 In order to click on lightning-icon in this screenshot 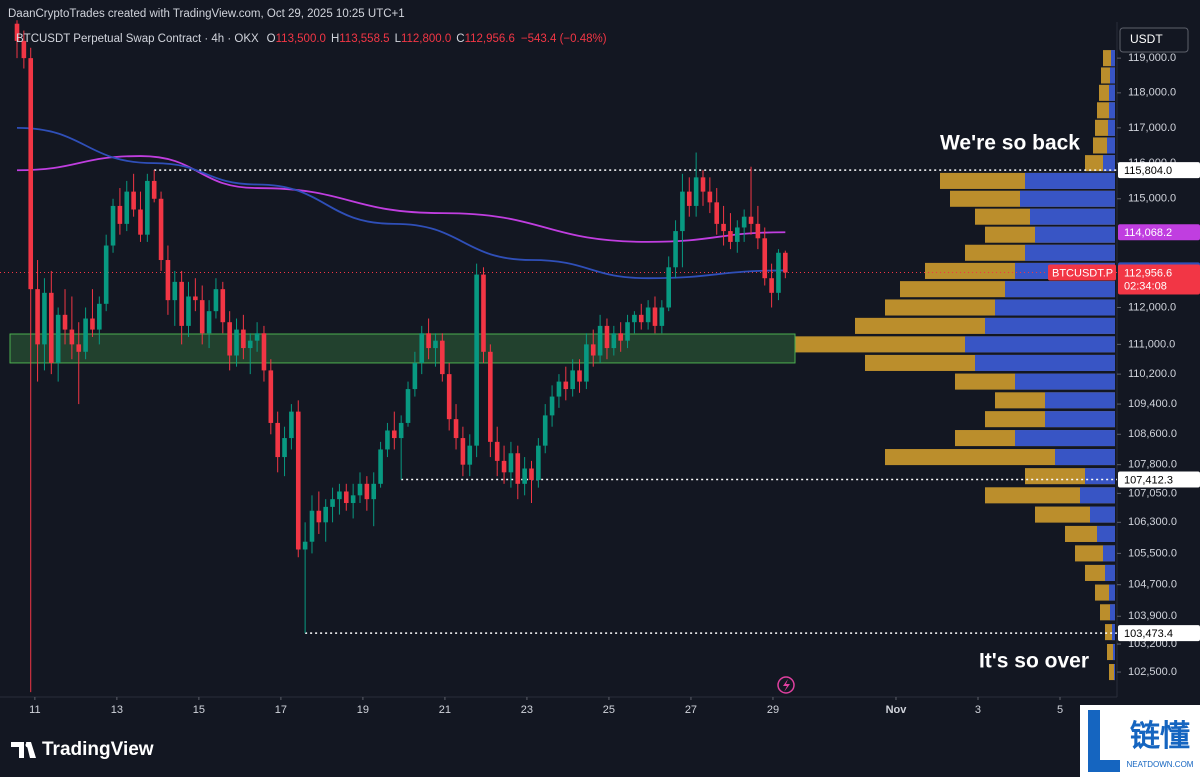, I will do `click(786, 685)`.